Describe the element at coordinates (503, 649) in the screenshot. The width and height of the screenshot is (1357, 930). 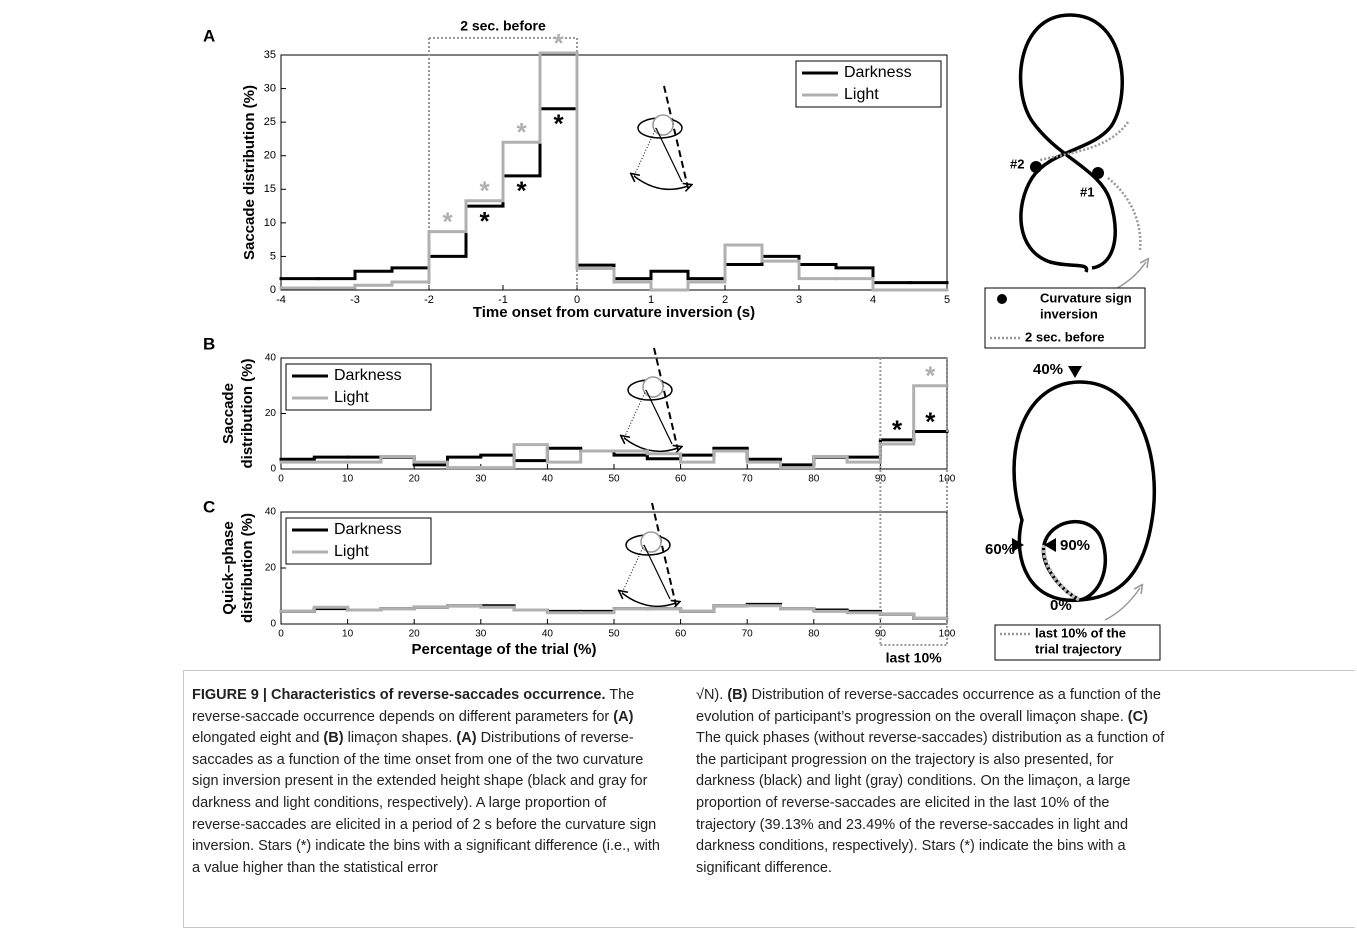
I see `x-axis-label: Percentage of the trial (%)` at that location.